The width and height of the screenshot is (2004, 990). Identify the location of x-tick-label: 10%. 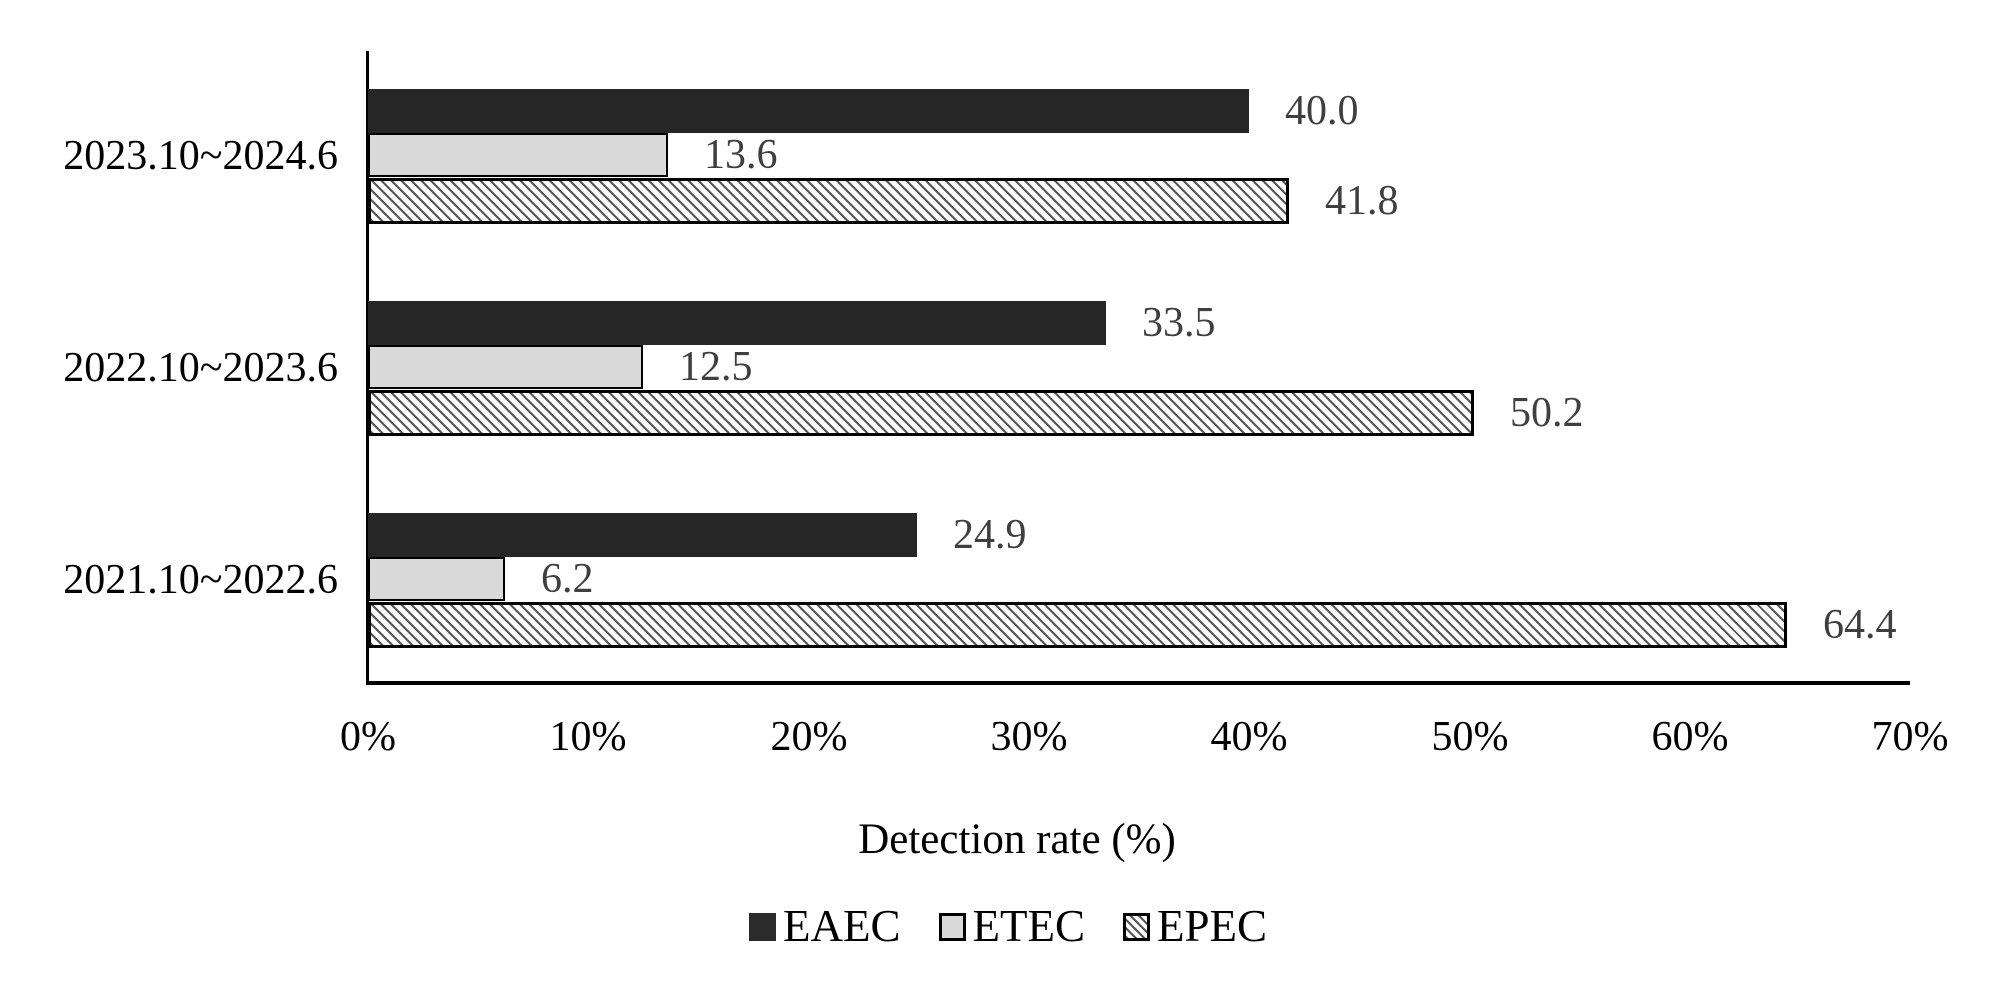
(588, 737).